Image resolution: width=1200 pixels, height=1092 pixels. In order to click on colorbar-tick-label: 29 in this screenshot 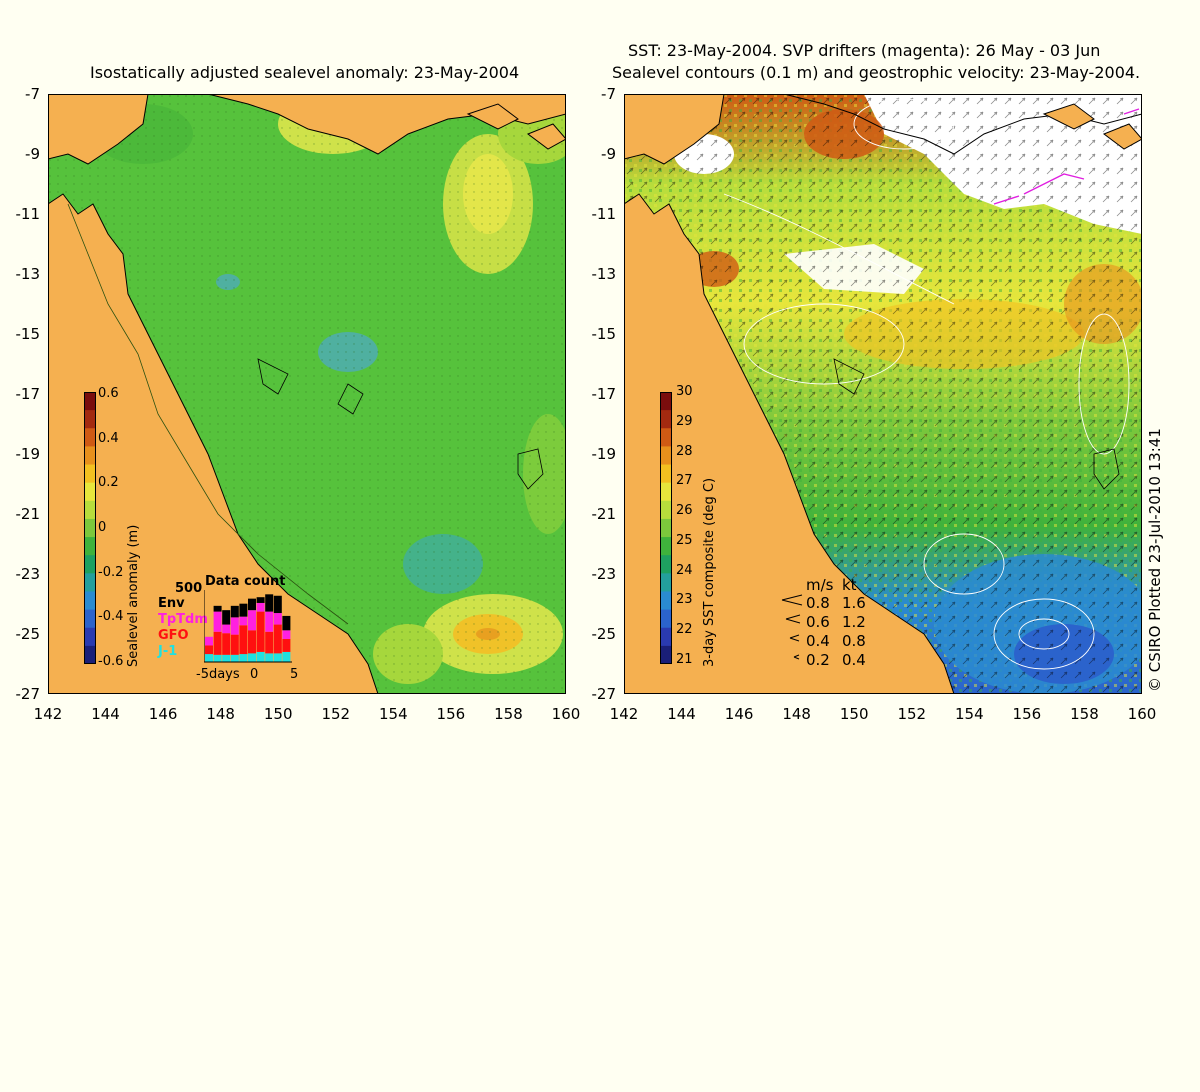, I will do `click(684, 421)`.